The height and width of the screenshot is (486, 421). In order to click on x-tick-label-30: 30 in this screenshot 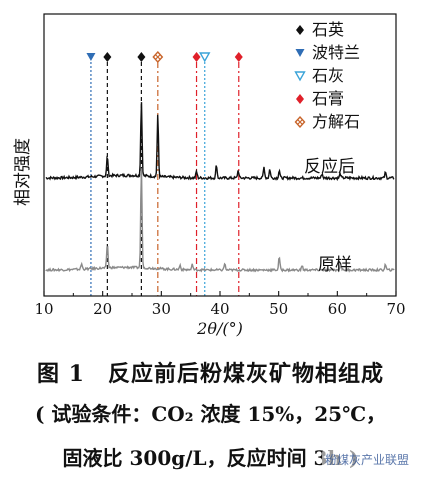, I will do `click(161, 309)`.